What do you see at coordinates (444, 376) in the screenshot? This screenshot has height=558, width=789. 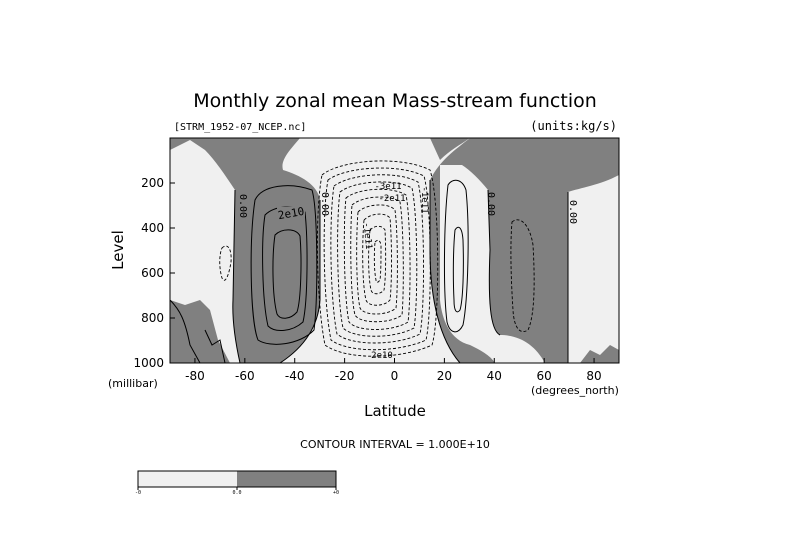 I see `x-tick-label: 20` at bounding box center [444, 376].